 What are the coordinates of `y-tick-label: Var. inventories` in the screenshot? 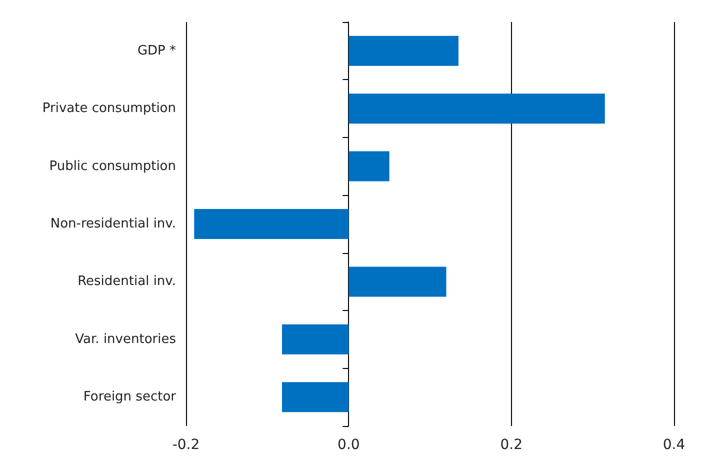 It's located at (125, 339).